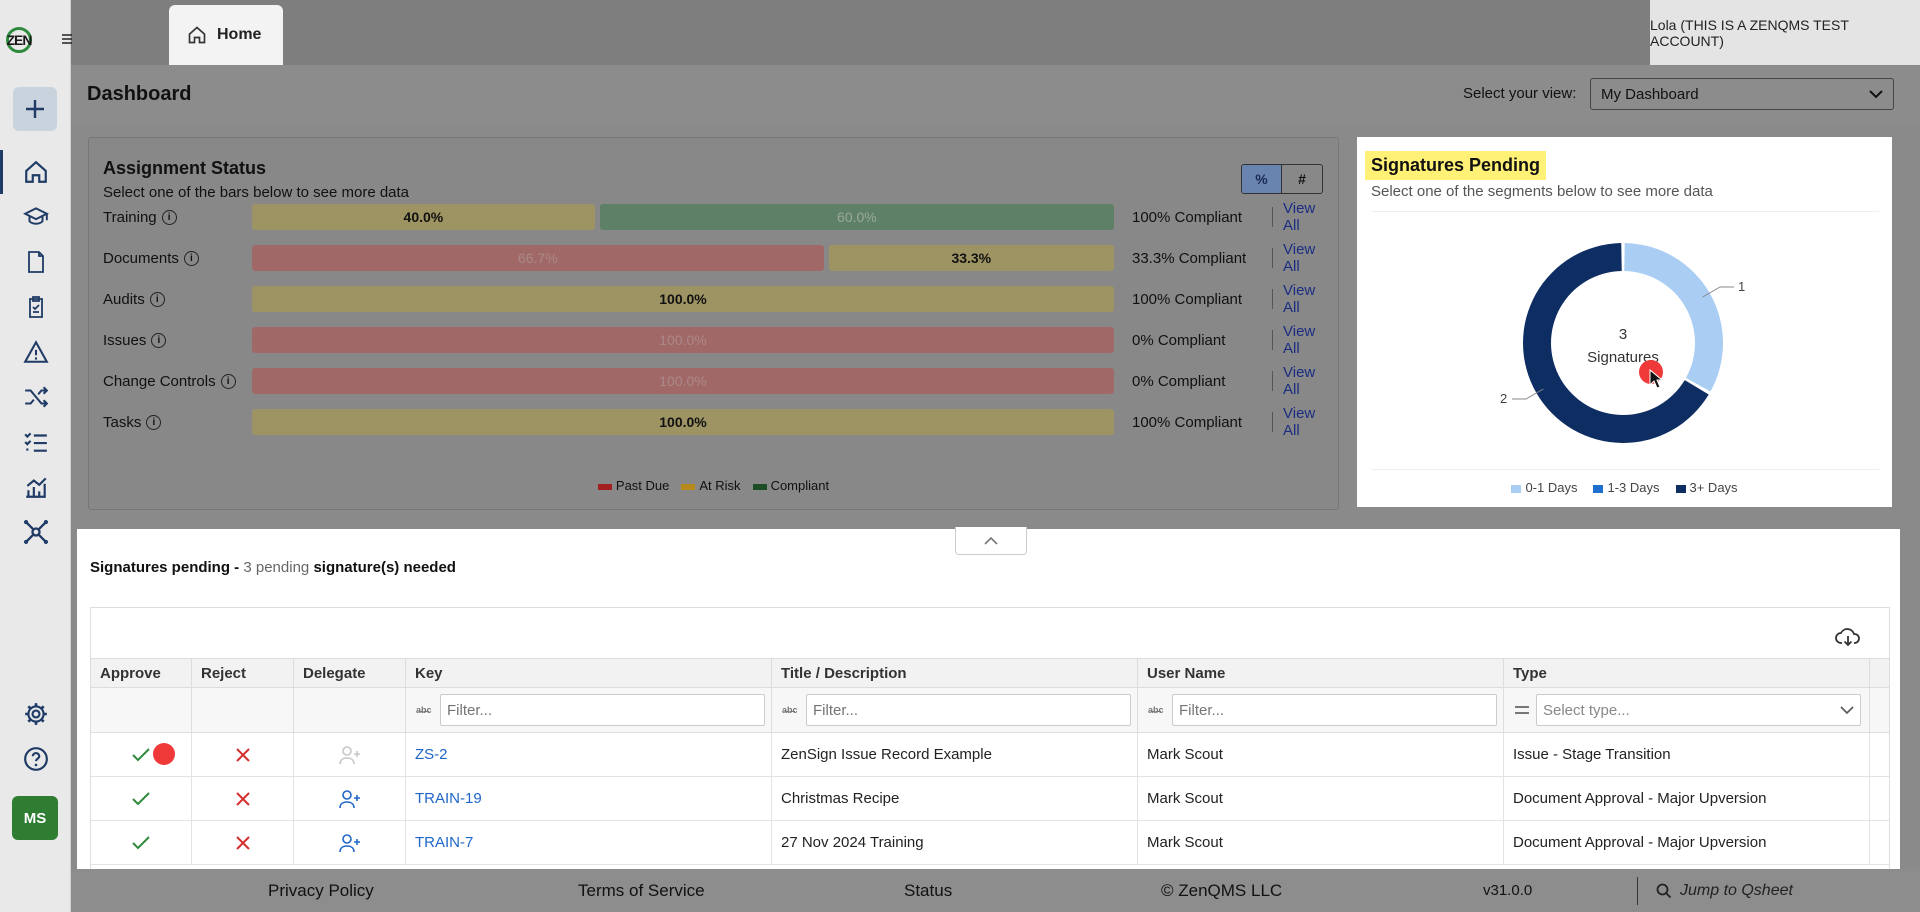  What do you see at coordinates (1262, 179) in the screenshot?
I see `toggle-percent-button: %` at bounding box center [1262, 179].